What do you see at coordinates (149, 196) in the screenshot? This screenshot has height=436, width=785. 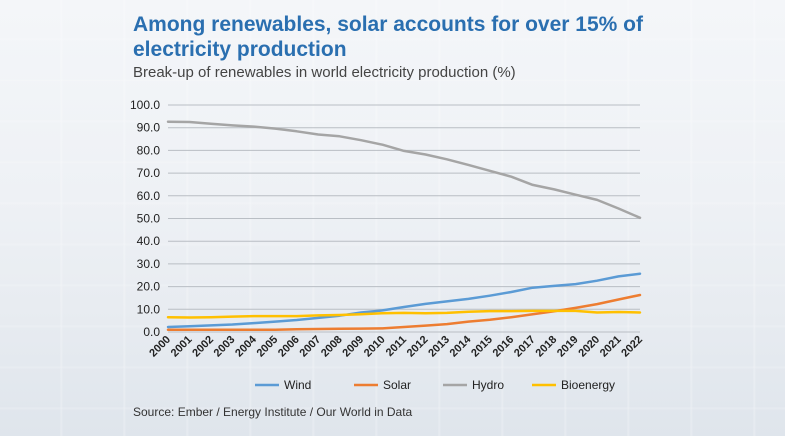 I see `y-tick-label: 60.0` at bounding box center [149, 196].